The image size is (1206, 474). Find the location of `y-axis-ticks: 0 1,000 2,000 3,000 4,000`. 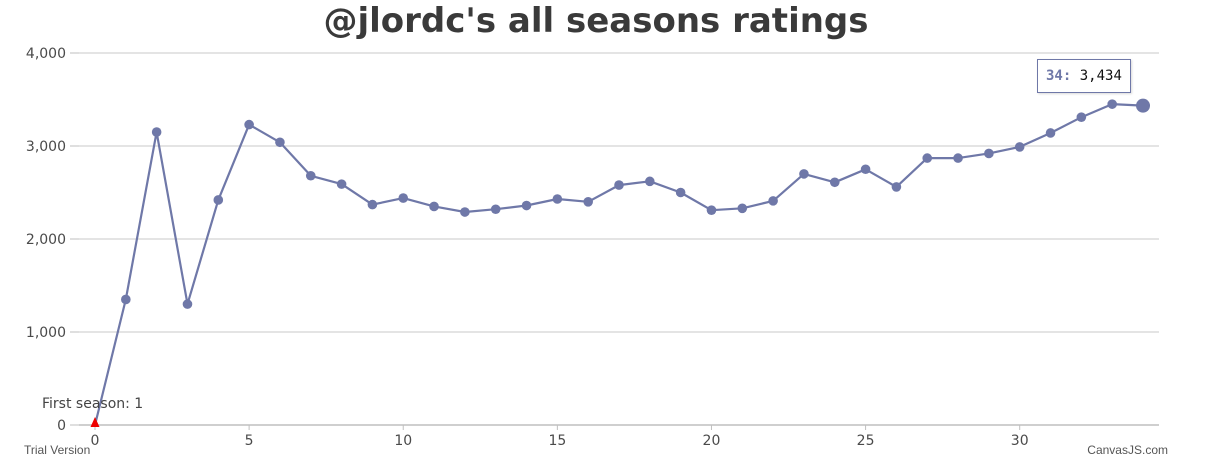

y-axis-ticks: 0 1,000 2,000 3,000 4,000 is located at coordinates (52, 240).